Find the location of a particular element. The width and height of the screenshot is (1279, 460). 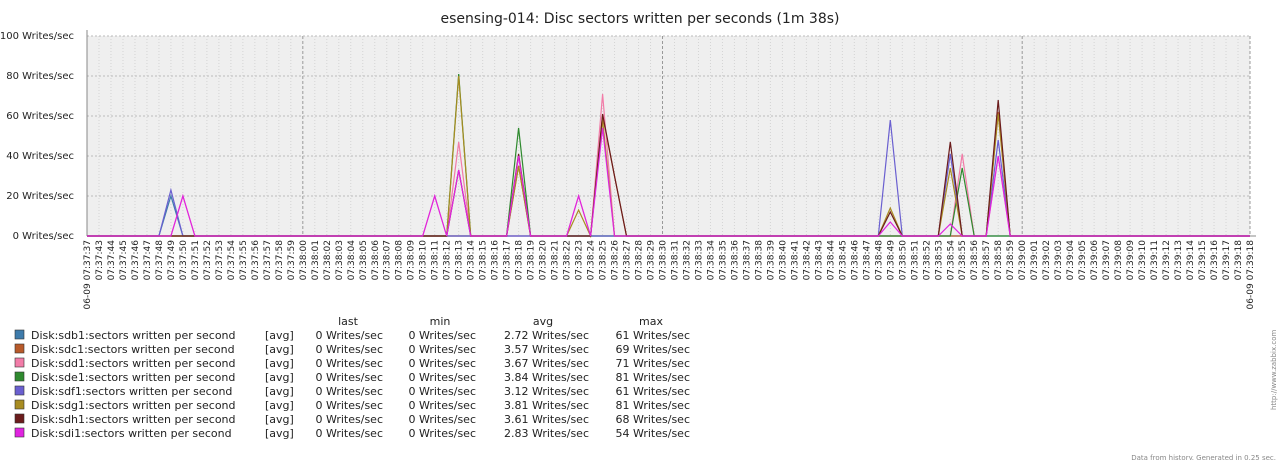

x-tick-label: 07:38:36 is located at coordinates (735, 260).